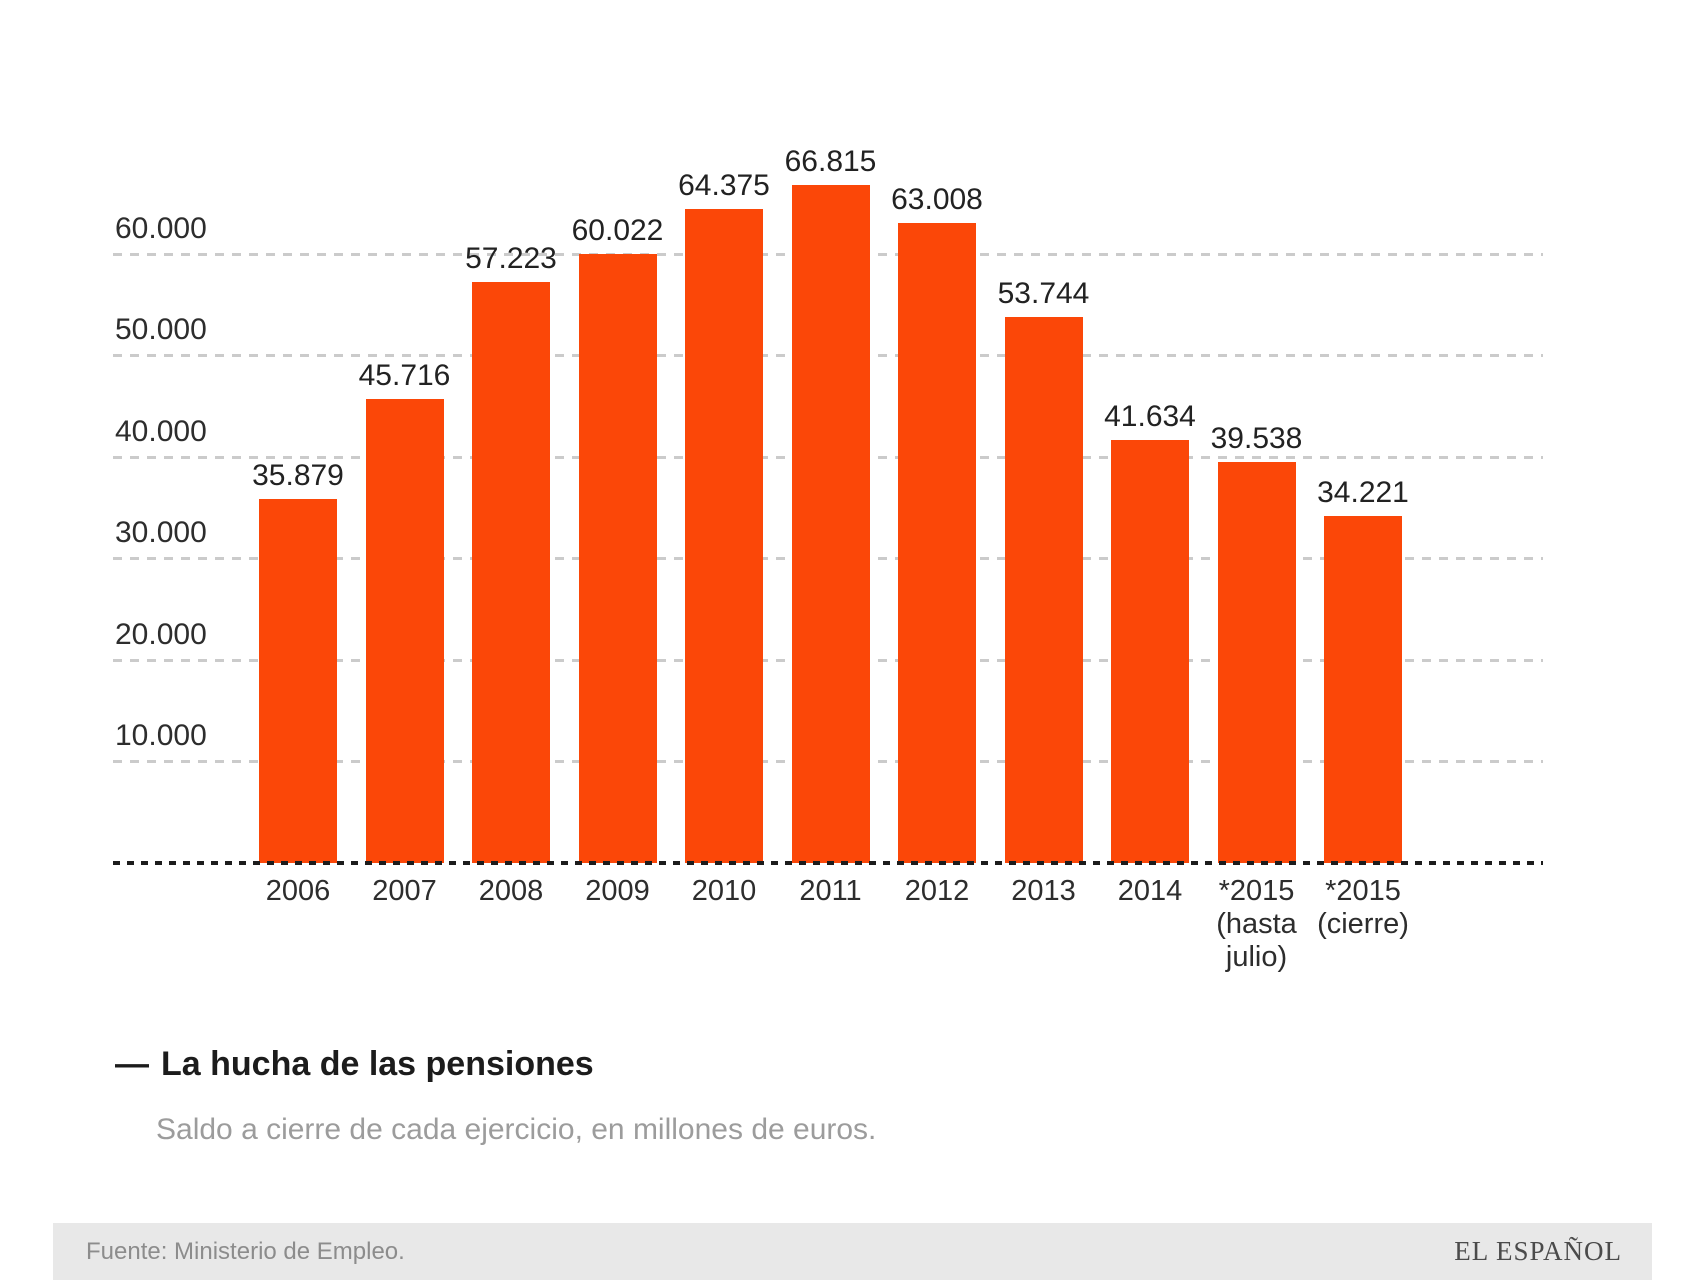 The image size is (1706, 1280). I want to click on brand-logo: EL ESPAÑOL, so click(1538, 1251).